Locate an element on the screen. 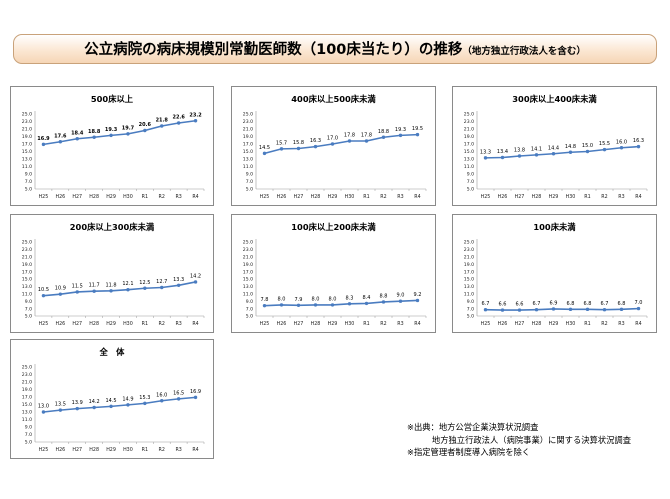  data-label: 20.6 is located at coordinates (145, 125).